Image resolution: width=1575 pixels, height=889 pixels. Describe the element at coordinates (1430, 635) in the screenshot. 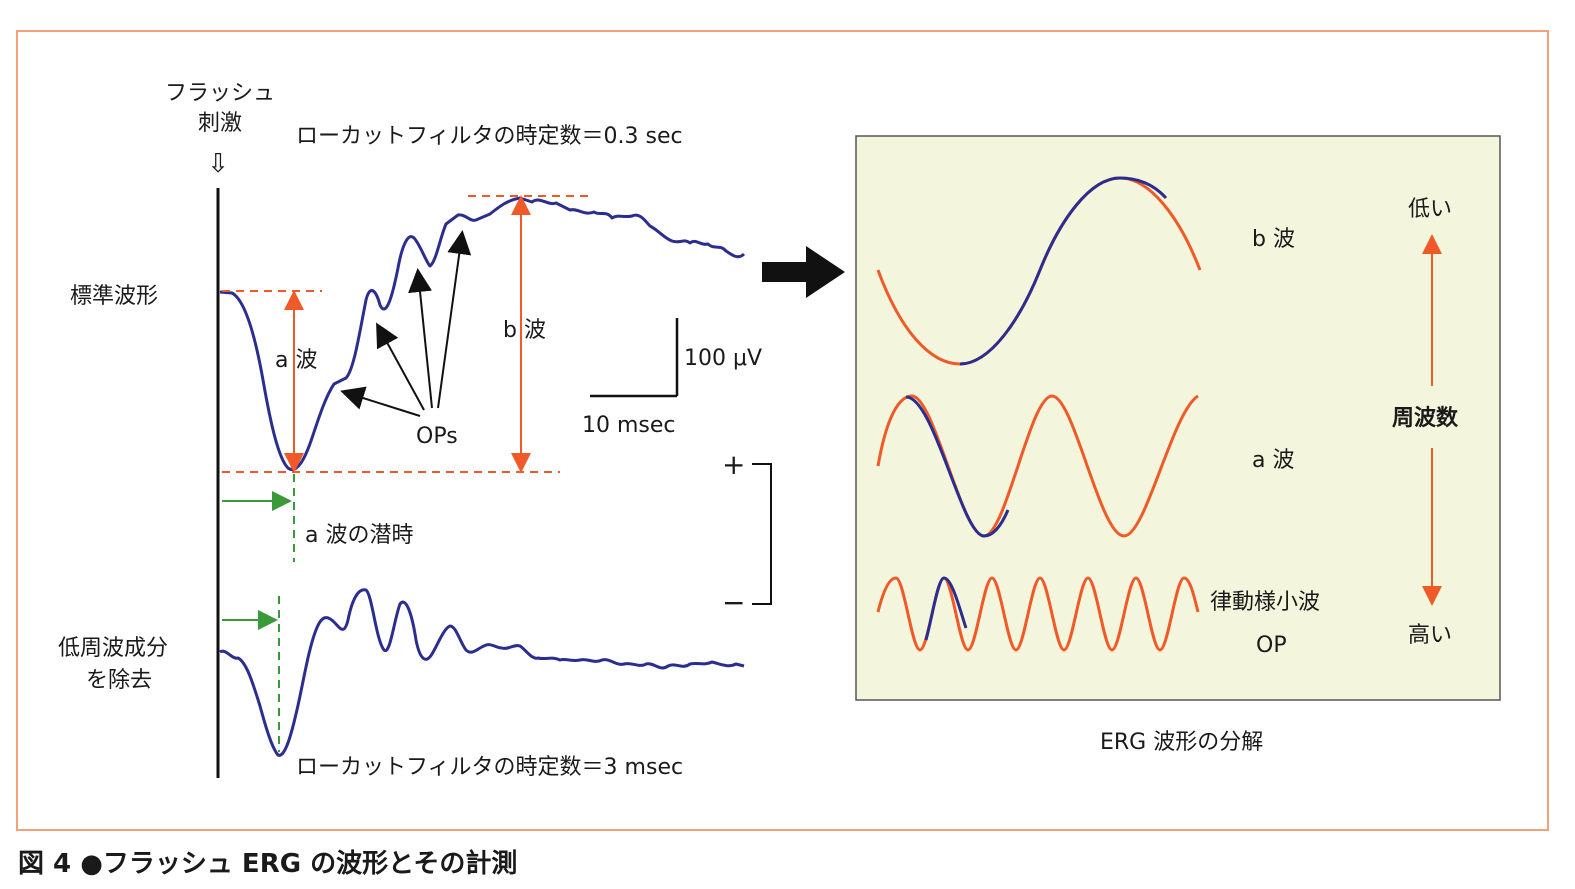

I see `freq-high-label: 高い` at that location.